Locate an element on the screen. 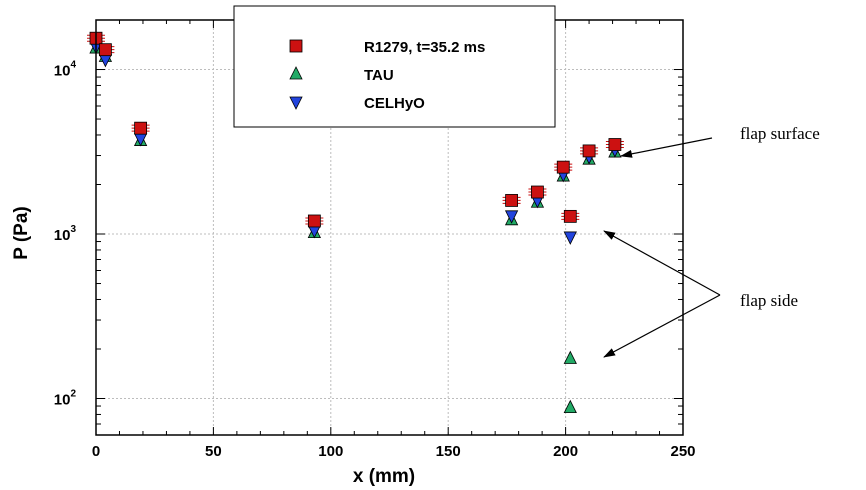 This screenshot has height=490, width=866. arrow-flap-surface is located at coordinates (666, 147).